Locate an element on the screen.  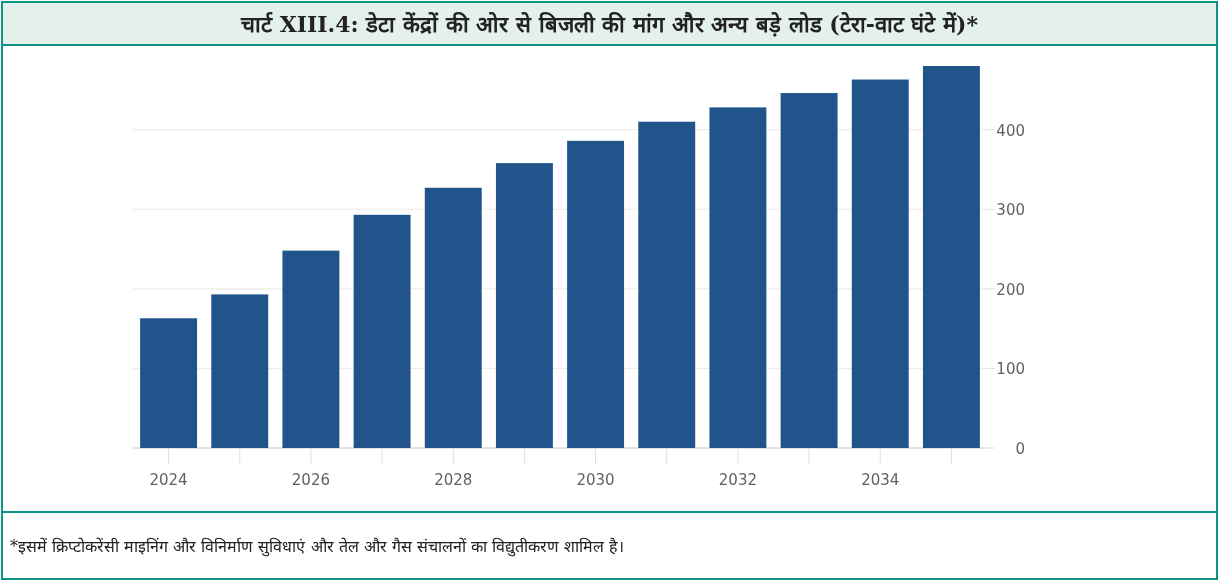
x-tick-label: 2034 is located at coordinates (880, 480).